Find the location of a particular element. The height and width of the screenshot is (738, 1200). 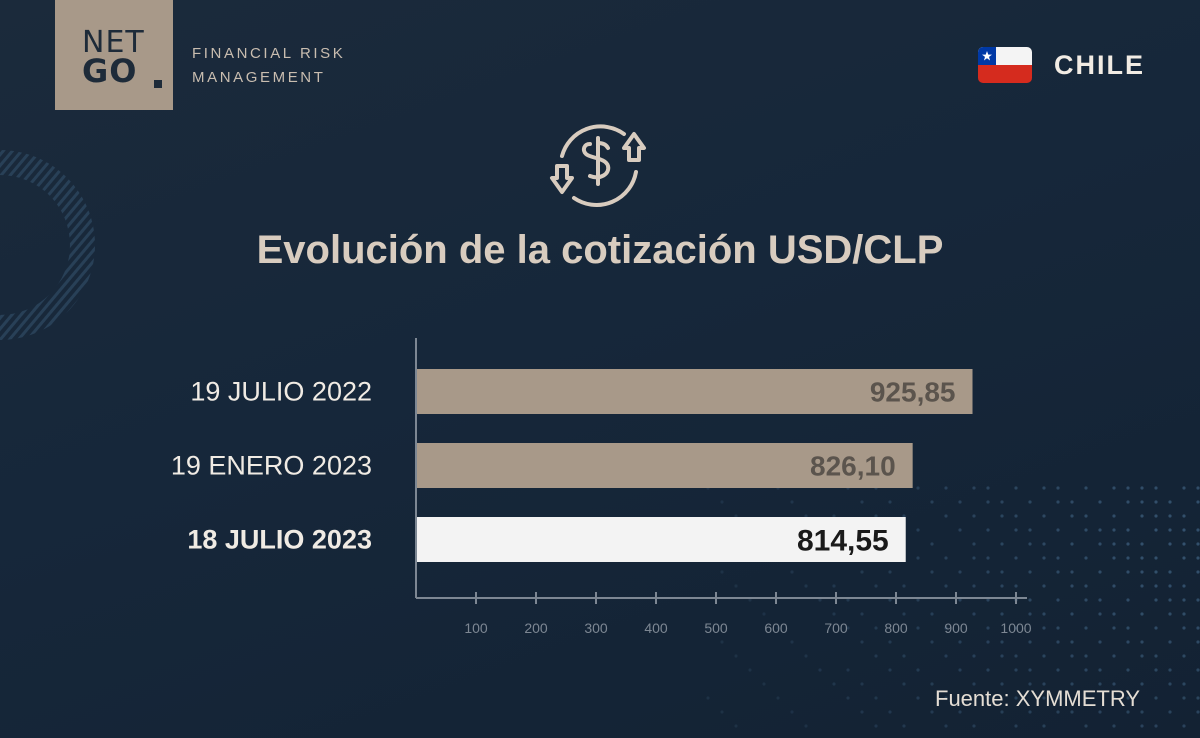

x-tick-label: 300 is located at coordinates (596, 628).